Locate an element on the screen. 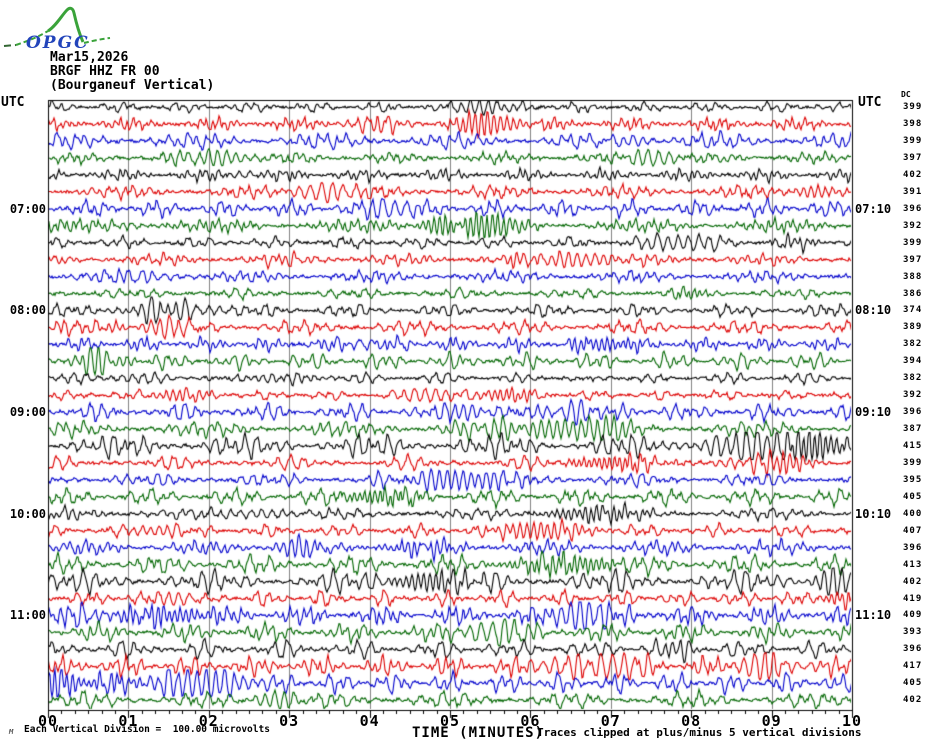 This screenshot has height=744, width=930. x-tick-label: 02 is located at coordinates (208, 721).